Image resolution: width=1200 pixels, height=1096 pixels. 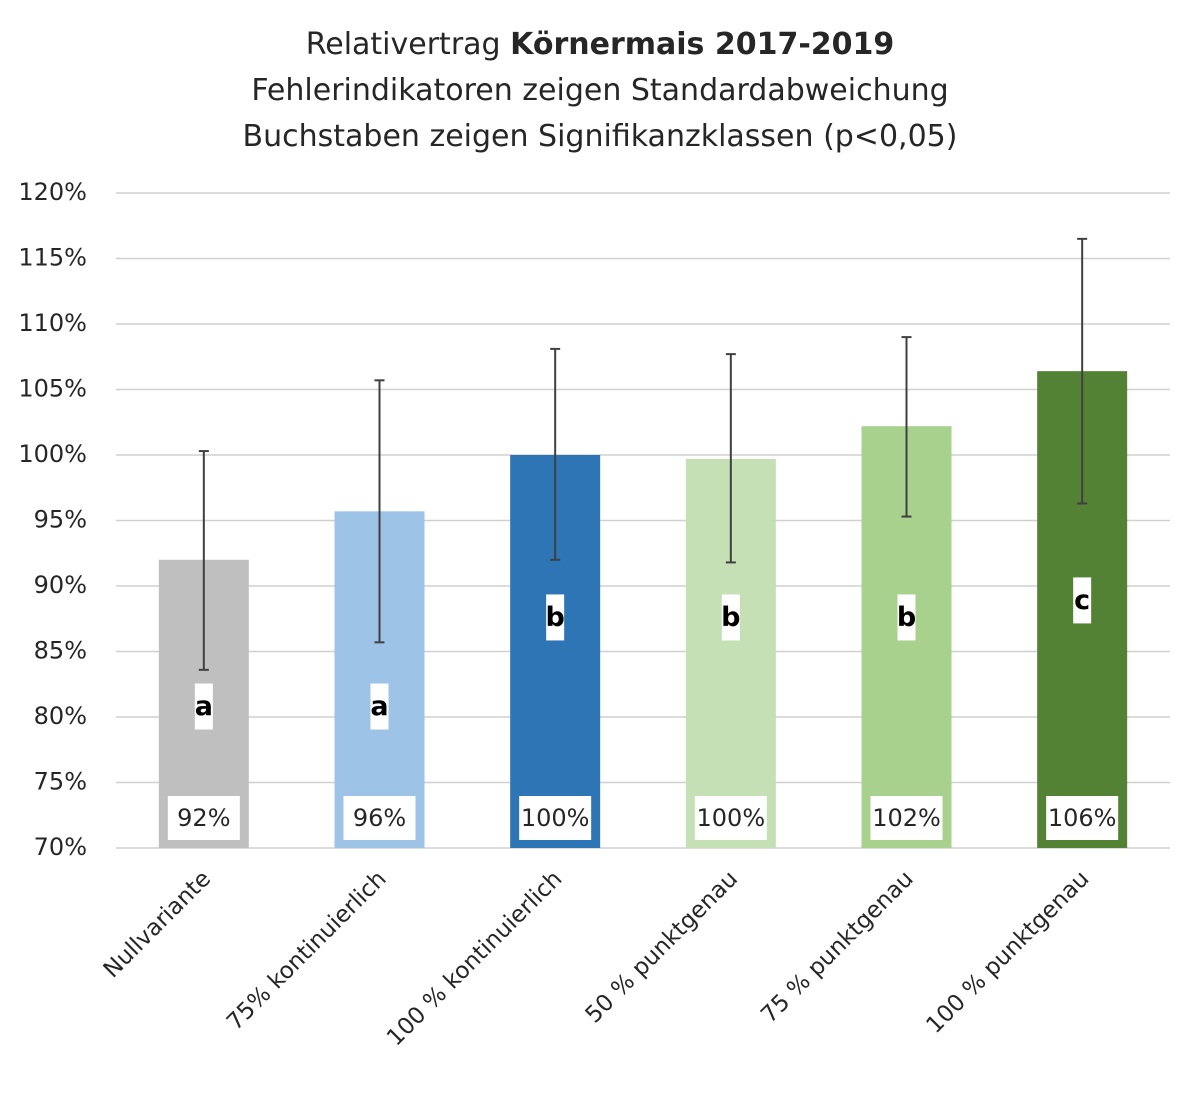 I want to click on y-tick-label: 70%, so click(x=60, y=847).